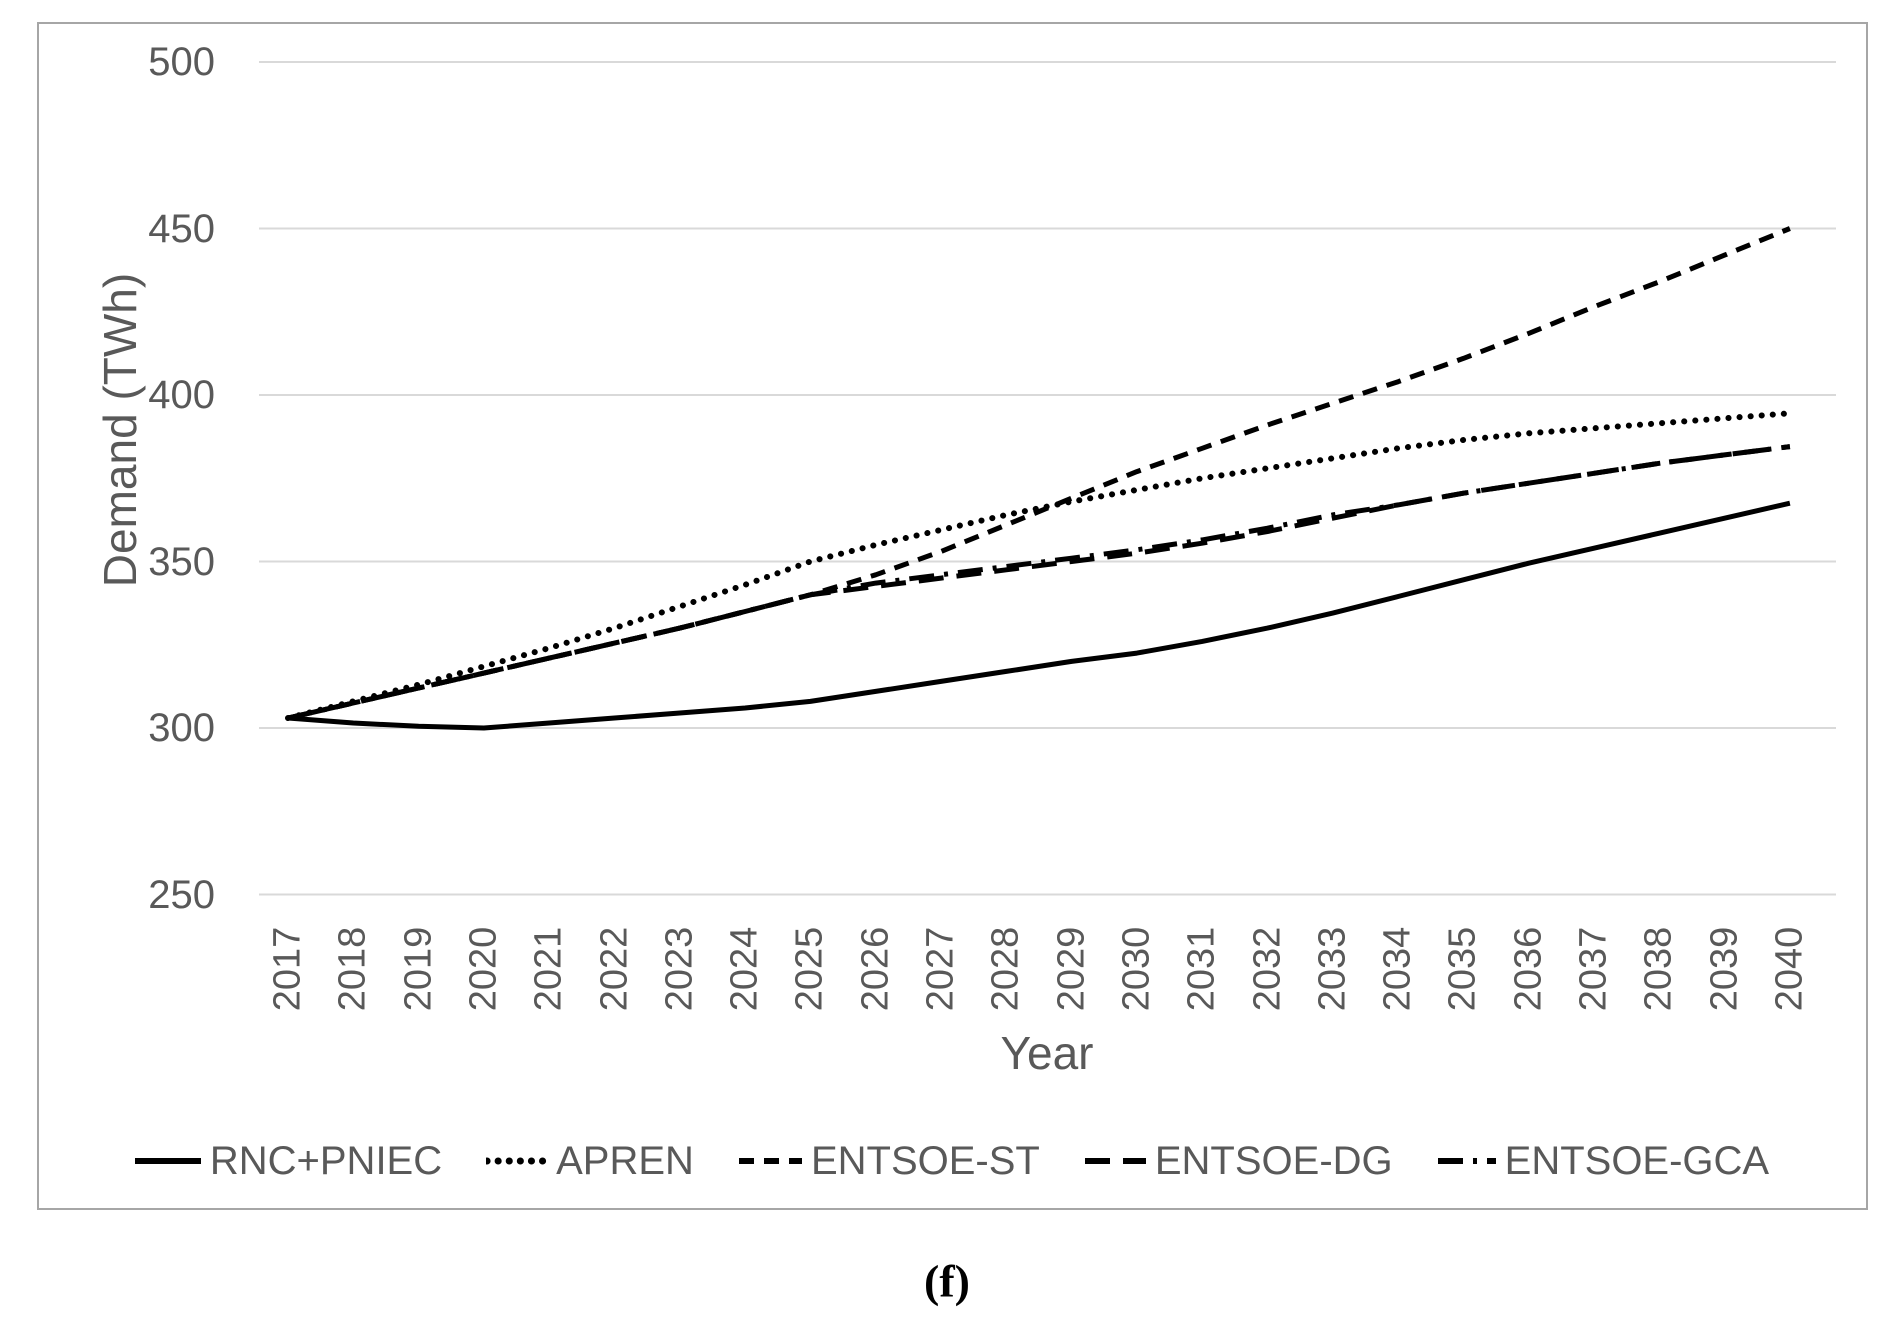  Describe the element at coordinates (875, 969) in the screenshot. I see `x-tick-label: 2026` at that location.